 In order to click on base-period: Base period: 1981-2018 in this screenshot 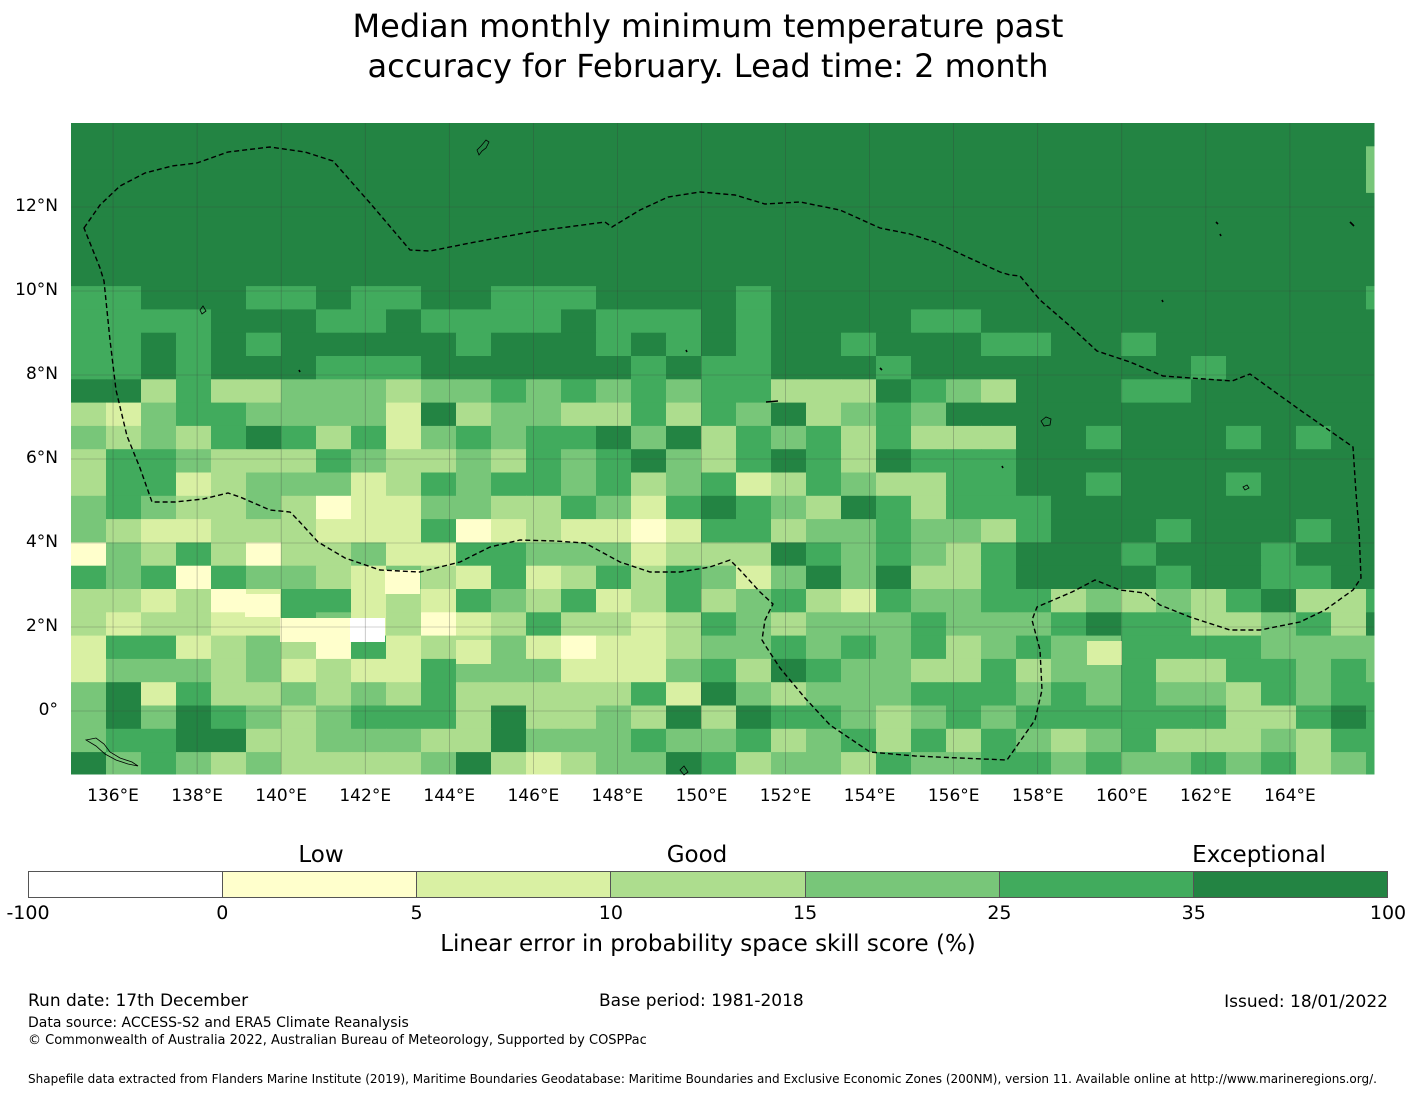, I will do `click(701, 1001)`.